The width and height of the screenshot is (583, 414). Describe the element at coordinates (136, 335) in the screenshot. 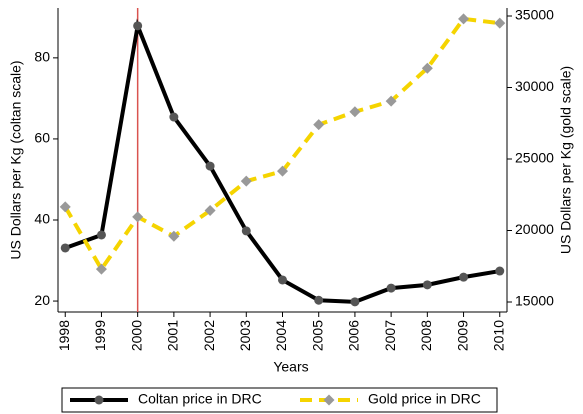

I see `x-tick-label: 2000` at that location.